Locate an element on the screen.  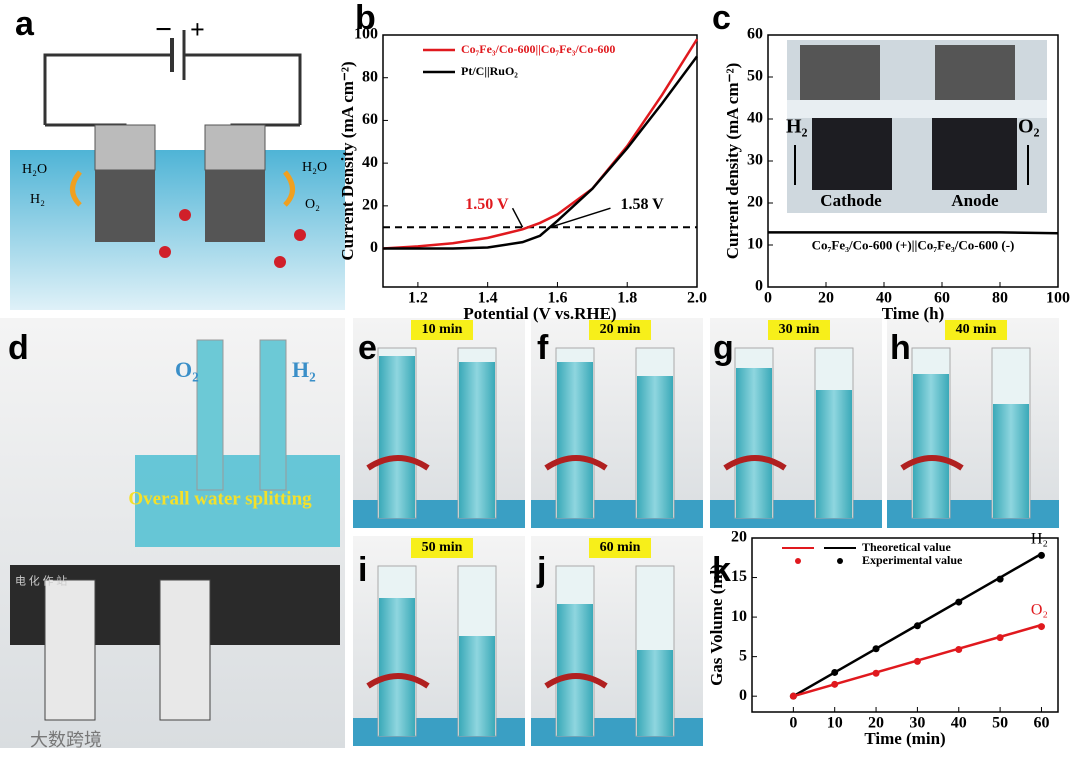
arrow is located at coordinates (76, 188).